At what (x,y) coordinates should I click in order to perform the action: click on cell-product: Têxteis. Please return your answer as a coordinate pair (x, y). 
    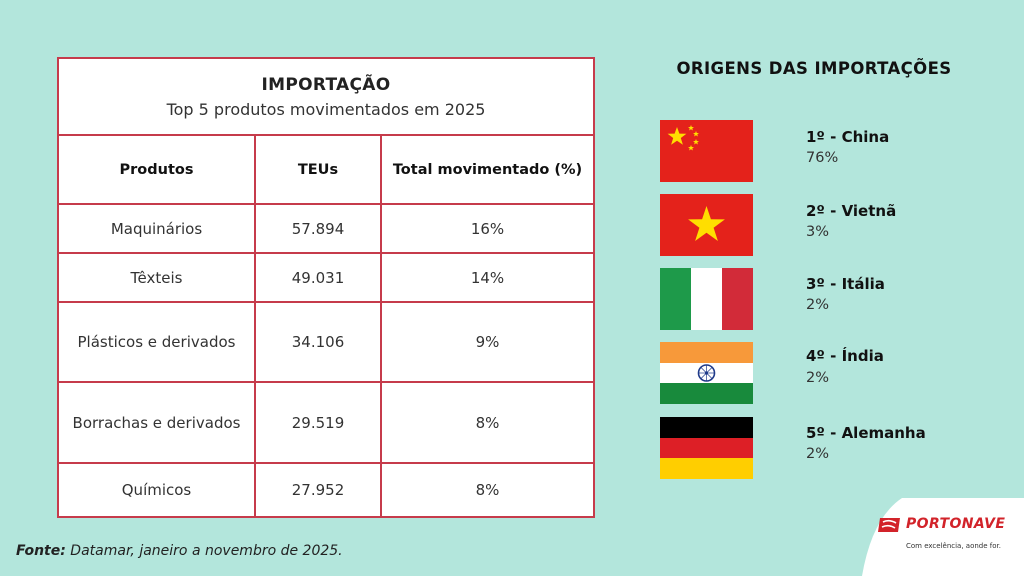
    Looking at the image, I should click on (157, 277).